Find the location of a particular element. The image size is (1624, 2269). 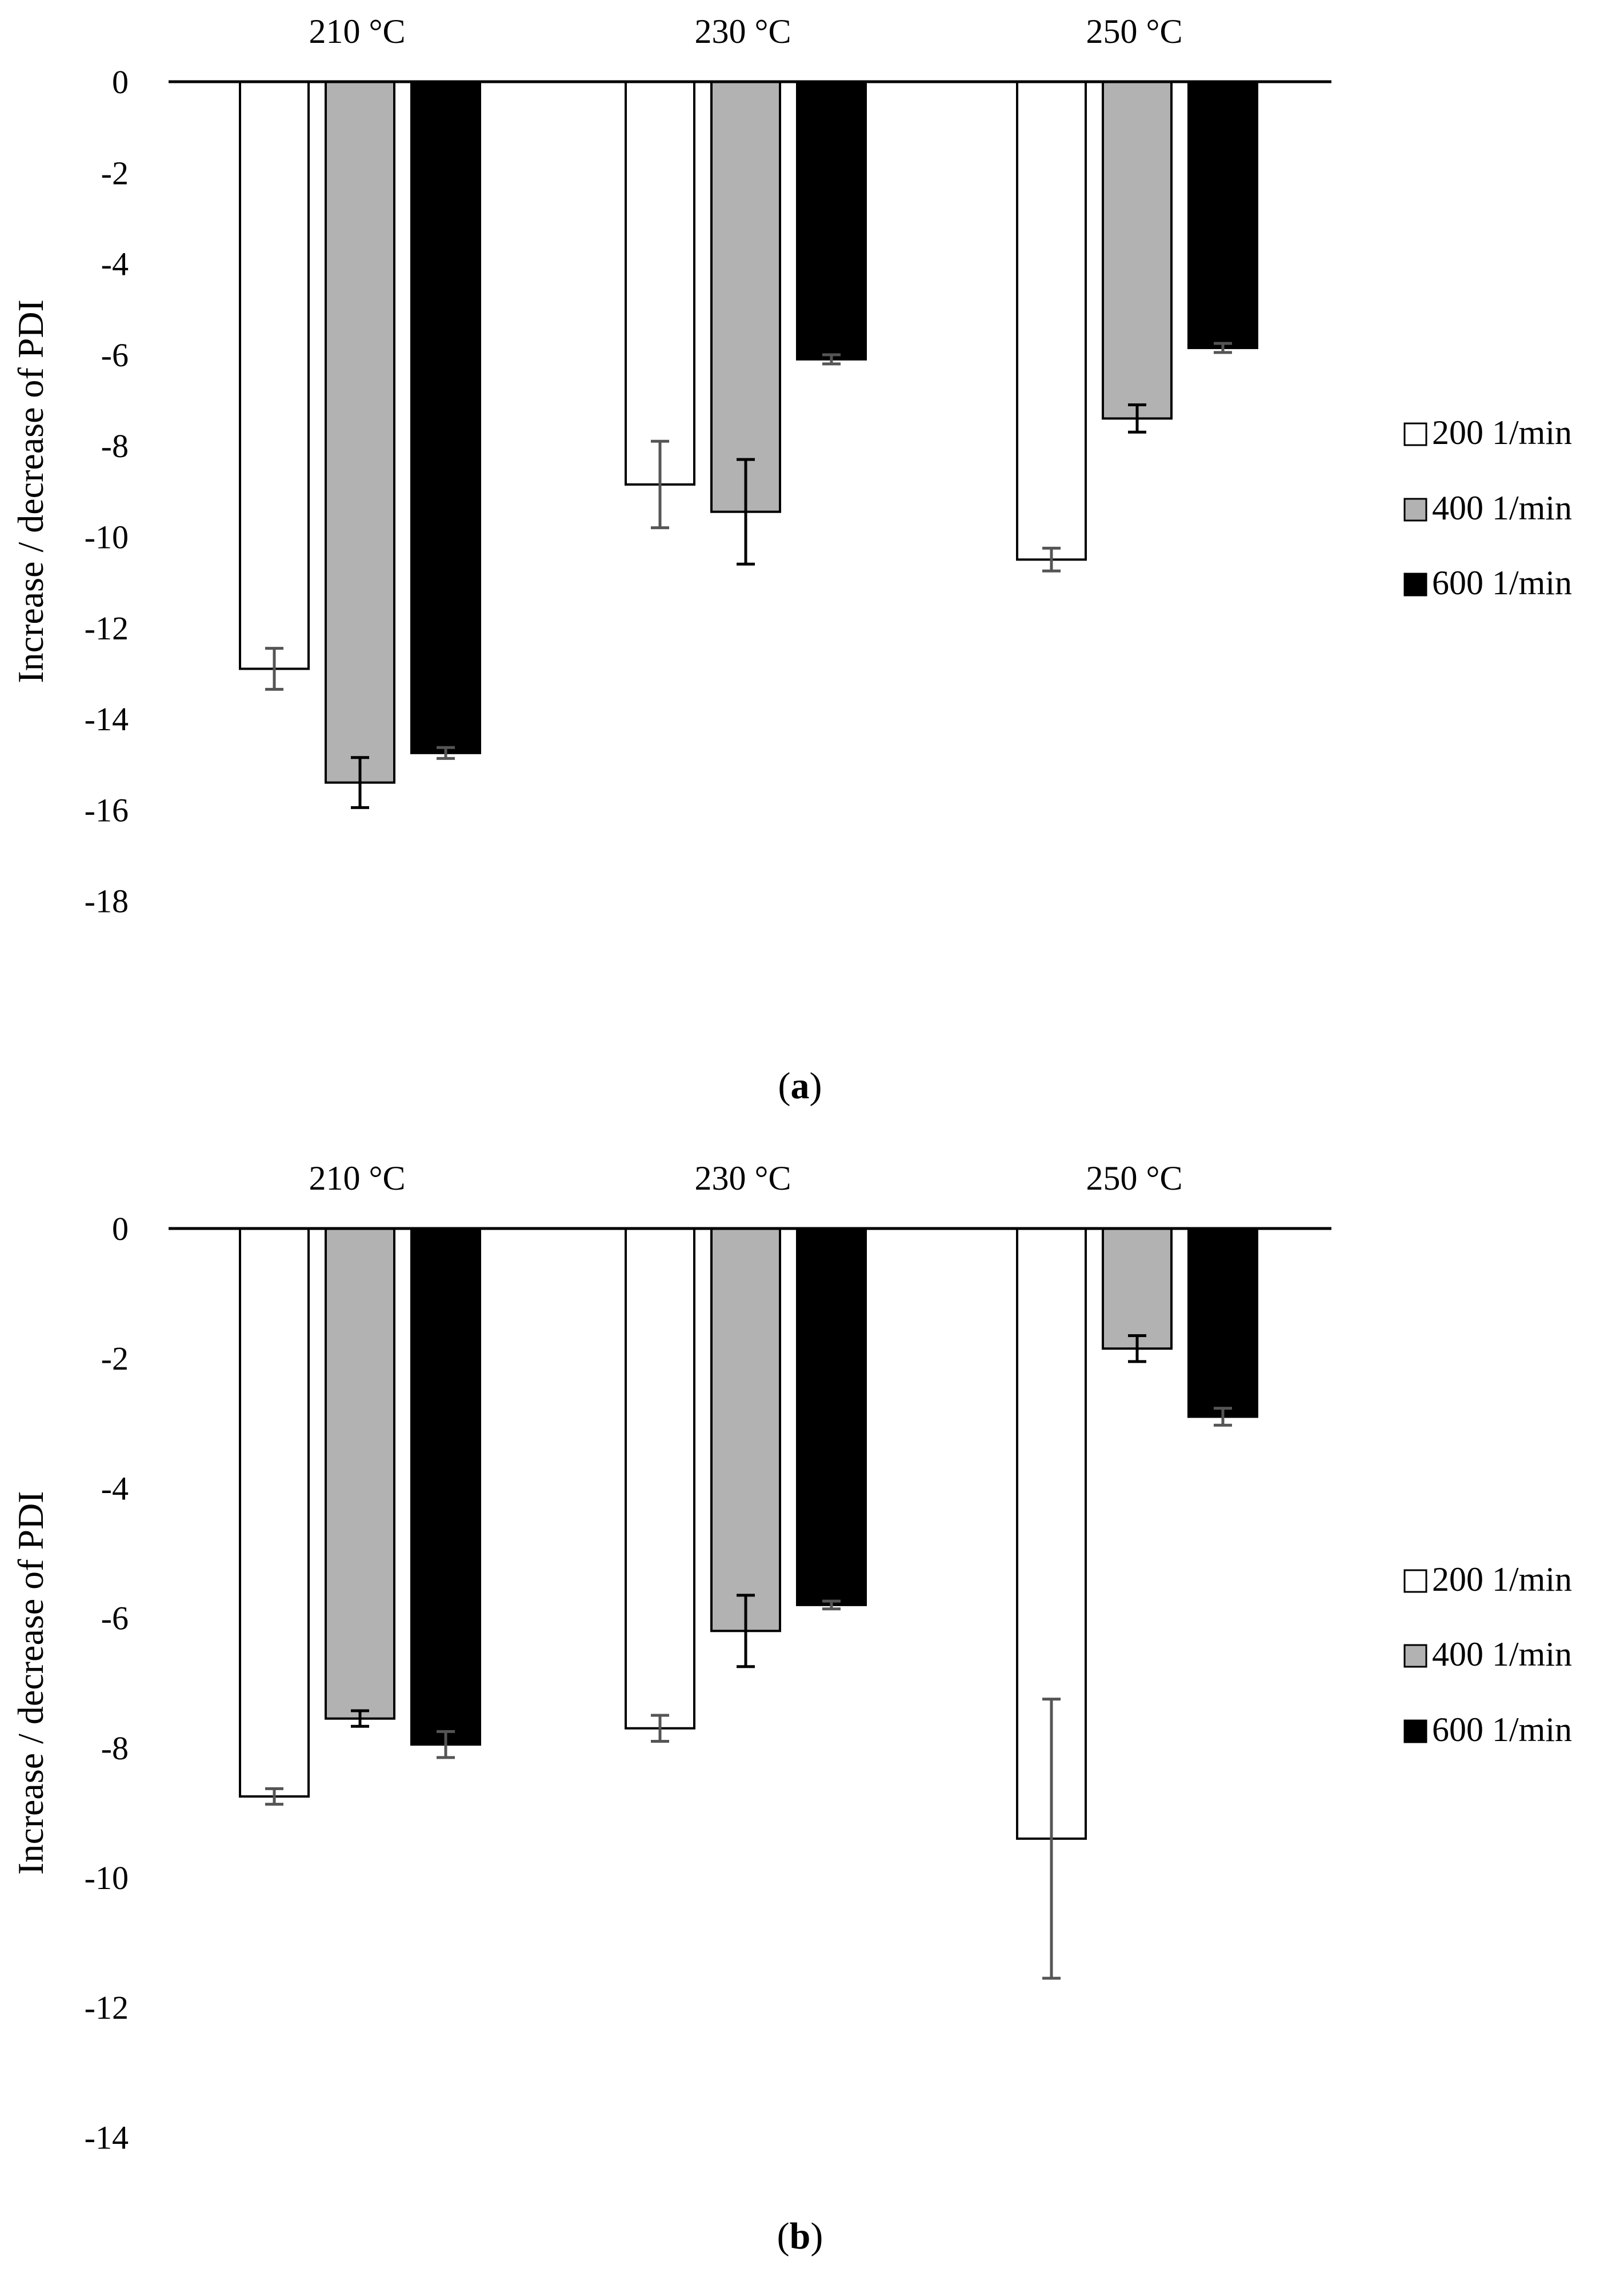

panel-label-b: (b) is located at coordinates (800, 2236).